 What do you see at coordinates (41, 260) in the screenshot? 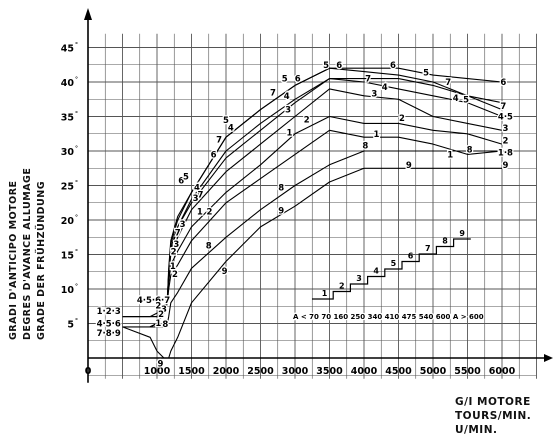
I see `y-axis-label-de: GRADE DER FRÜHZÜNDUNG` at bounding box center [41, 260].